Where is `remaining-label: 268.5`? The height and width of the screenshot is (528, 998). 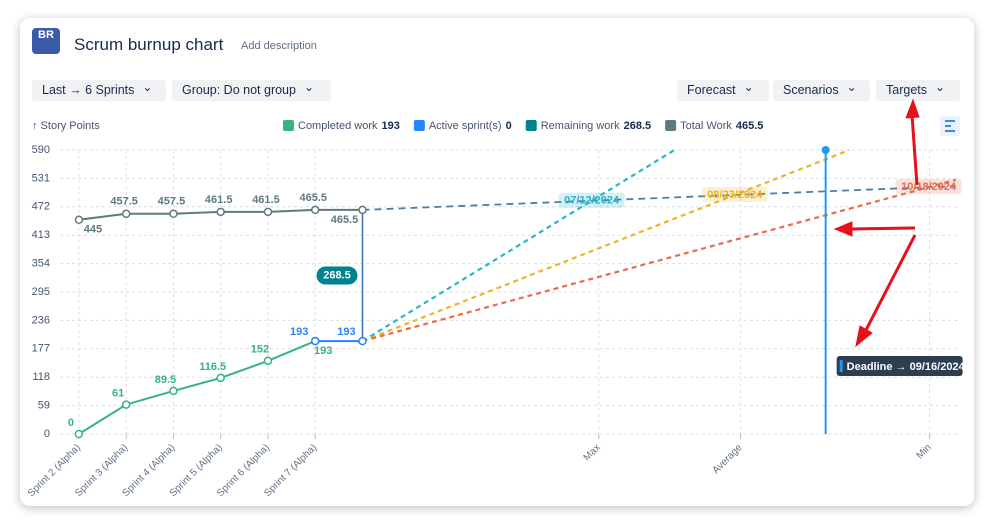 remaining-label: 268.5 is located at coordinates (337, 275).